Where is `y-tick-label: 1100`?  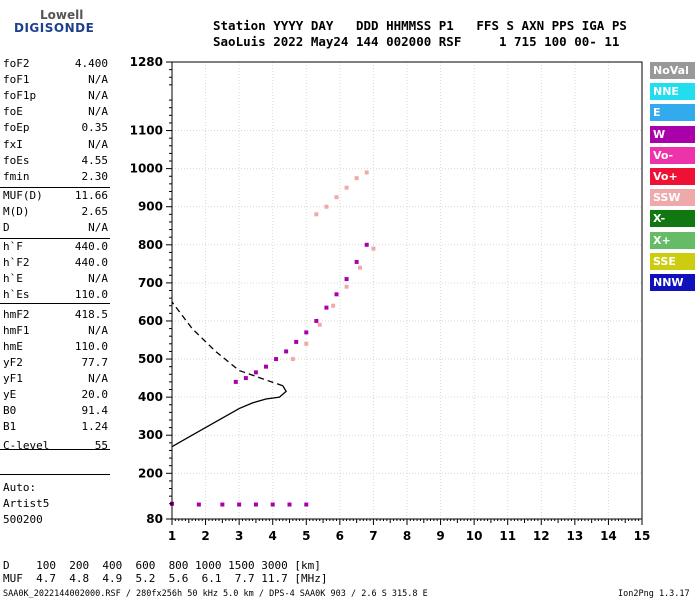 y-tick-label: 1100 is located at coordinates (146, 131).